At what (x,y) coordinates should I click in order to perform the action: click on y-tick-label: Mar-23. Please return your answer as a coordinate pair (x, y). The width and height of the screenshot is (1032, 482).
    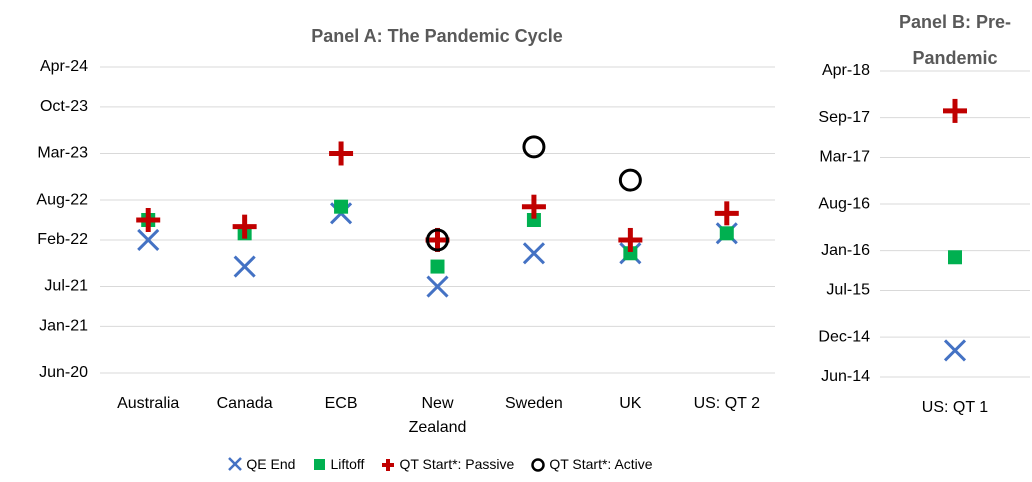
    Looking at the image, I should click on (62, 153).